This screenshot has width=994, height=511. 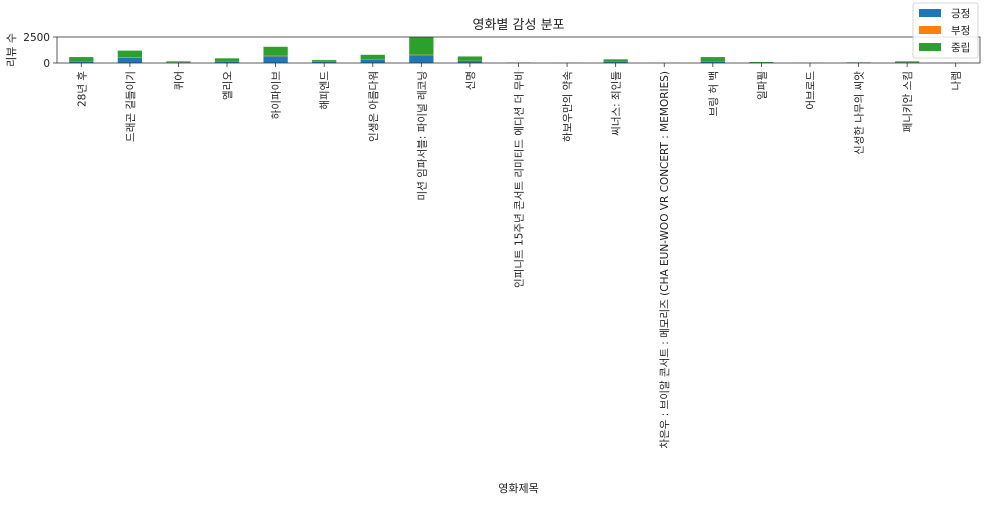 I want to click on x-tick-label-17: 신성한 나무의 씨앗, so click(x=860, y=113).